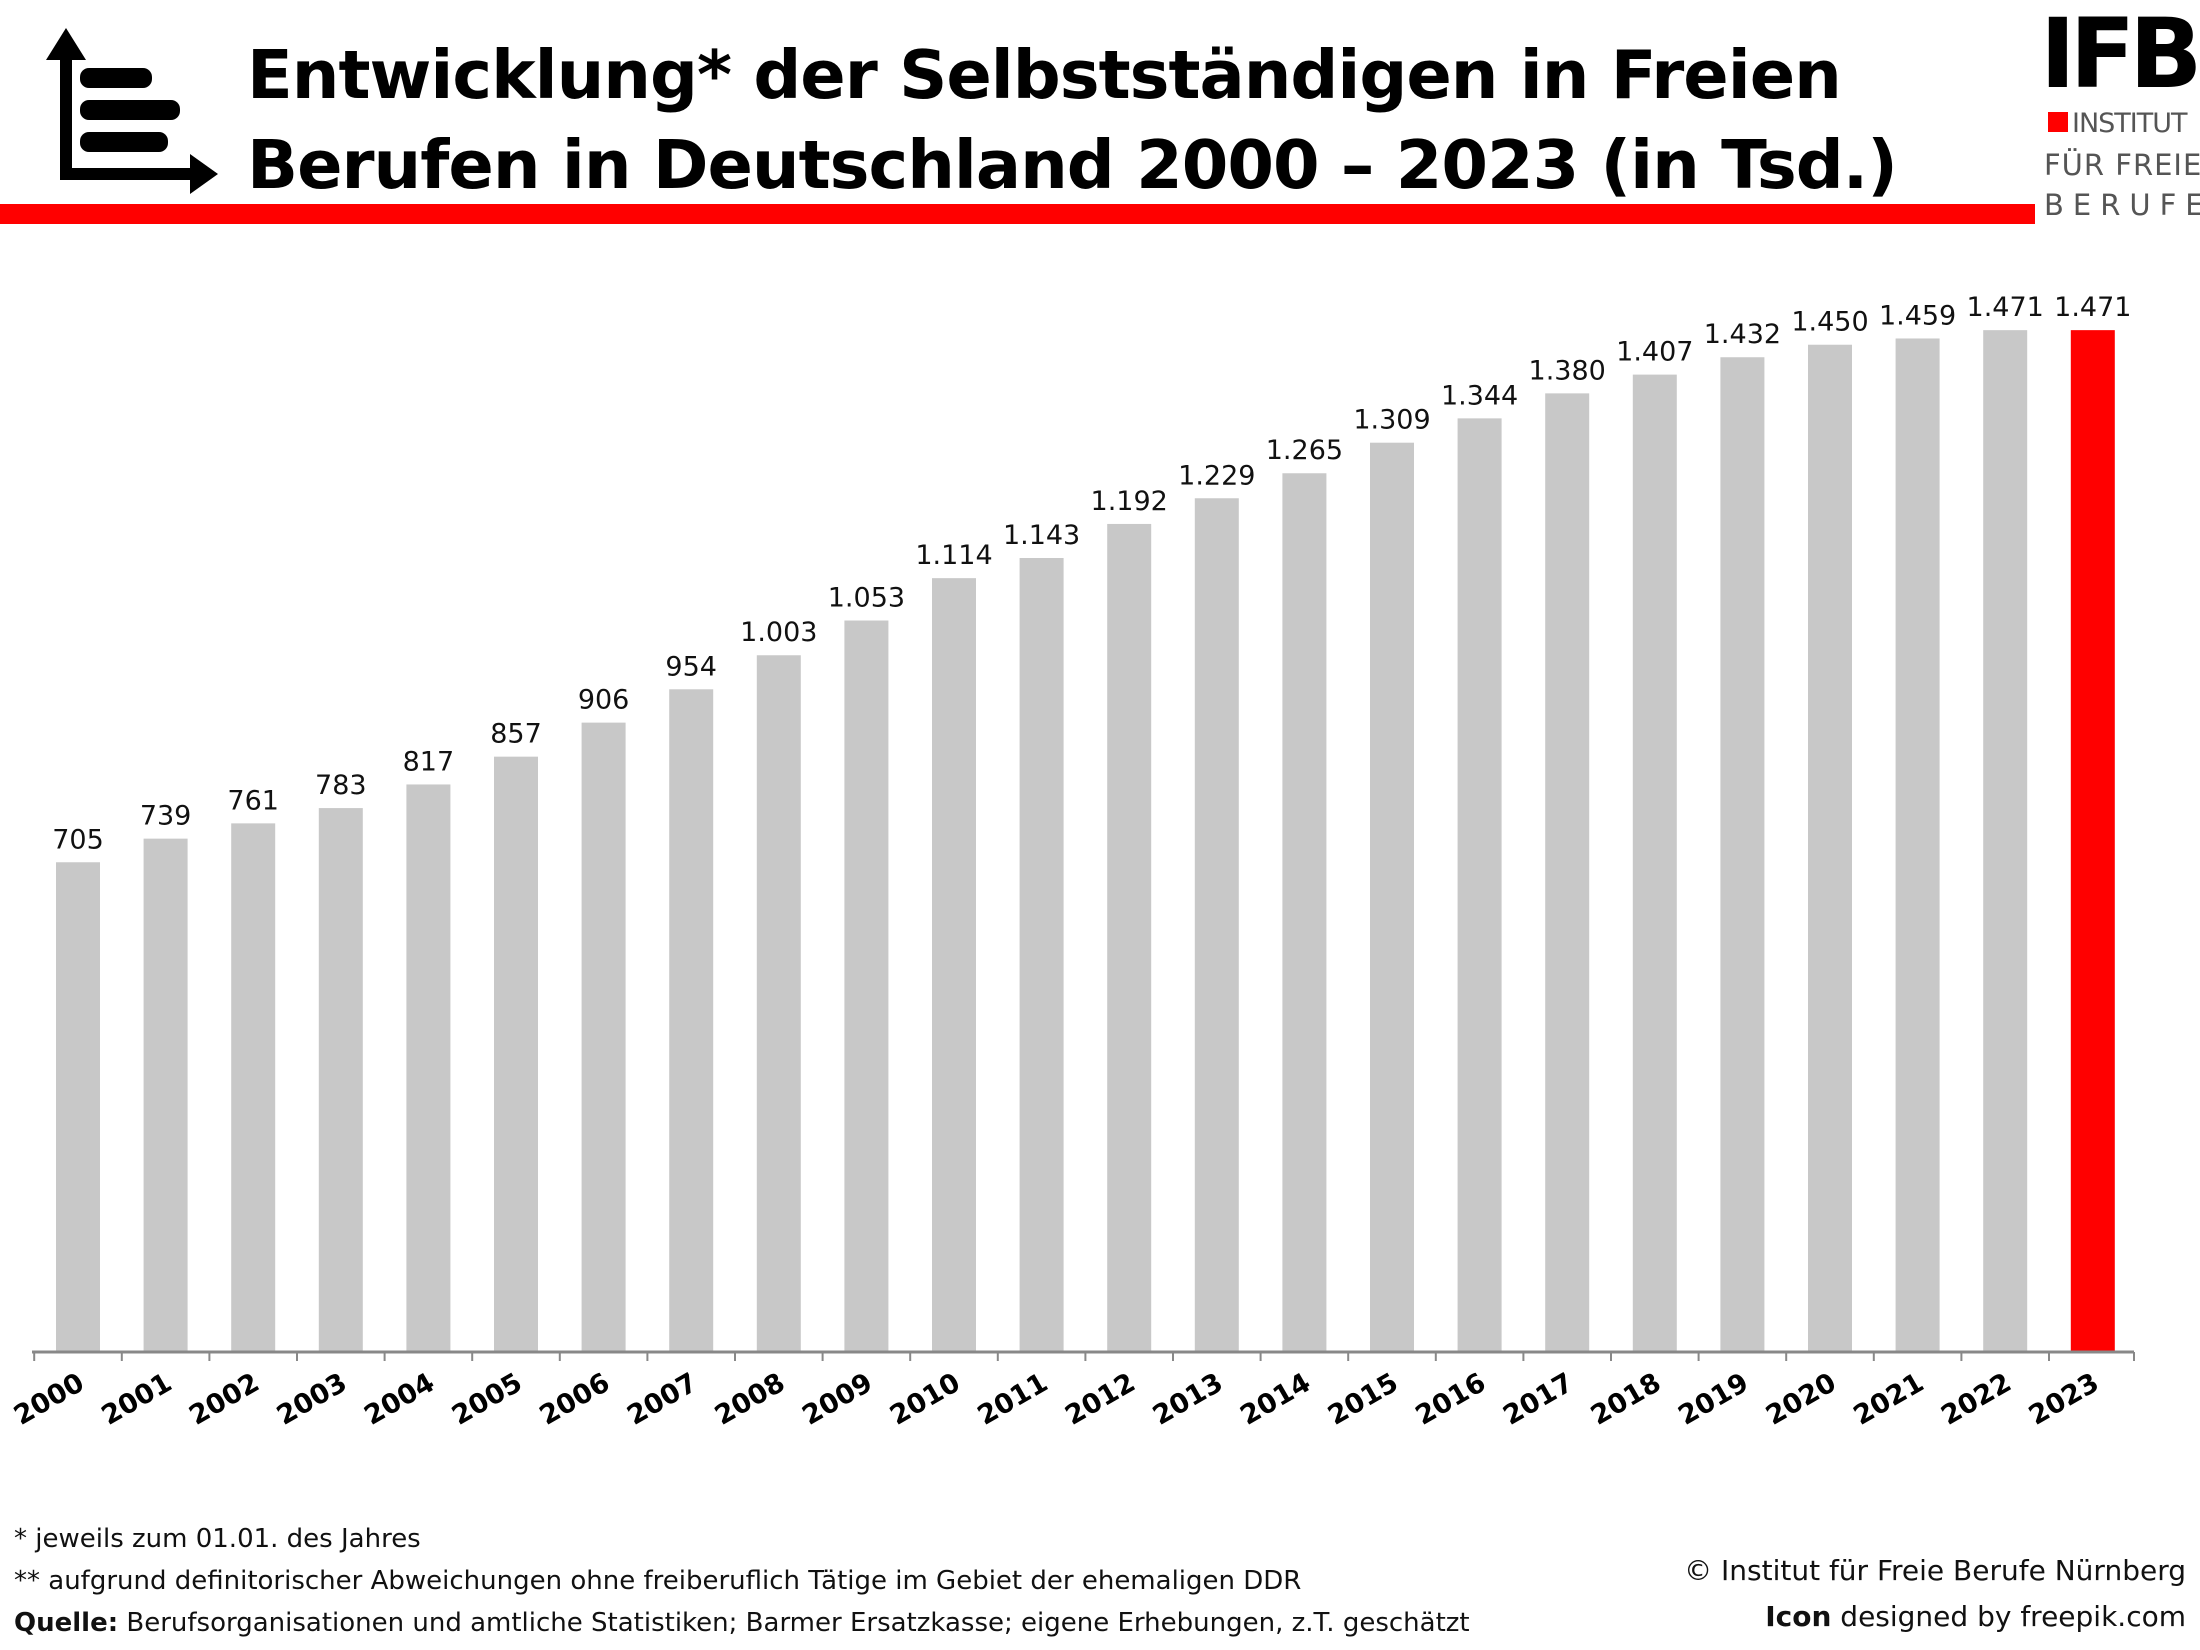 The width and height of the screenshot is (2200, 1650). I want to click on bar-2023, so click(2092, 841).